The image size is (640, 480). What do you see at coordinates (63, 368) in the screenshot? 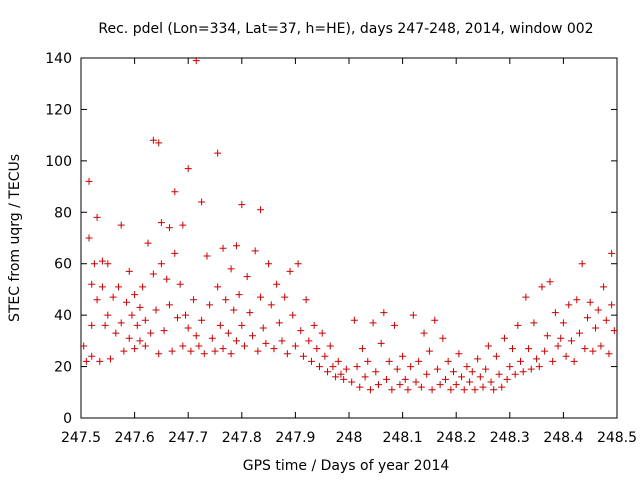
I see `y-tick-label: 20` at bounding box center [63, 368].